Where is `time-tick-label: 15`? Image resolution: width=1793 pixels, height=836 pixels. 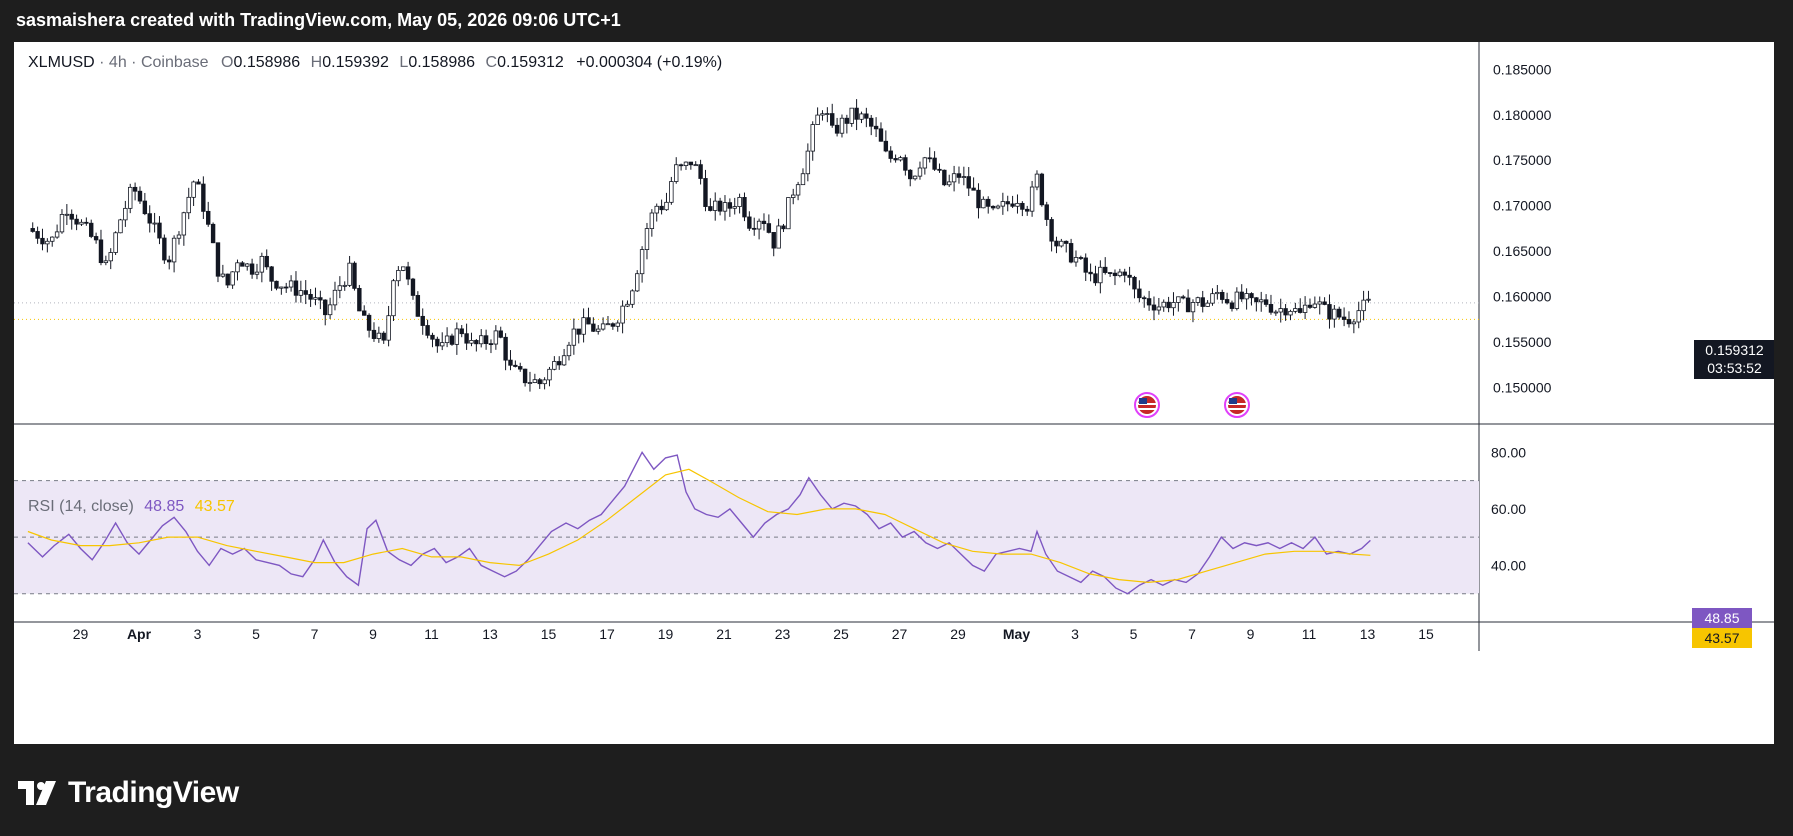 time-tick-label: 15 is located at coordinates (1426, 634).